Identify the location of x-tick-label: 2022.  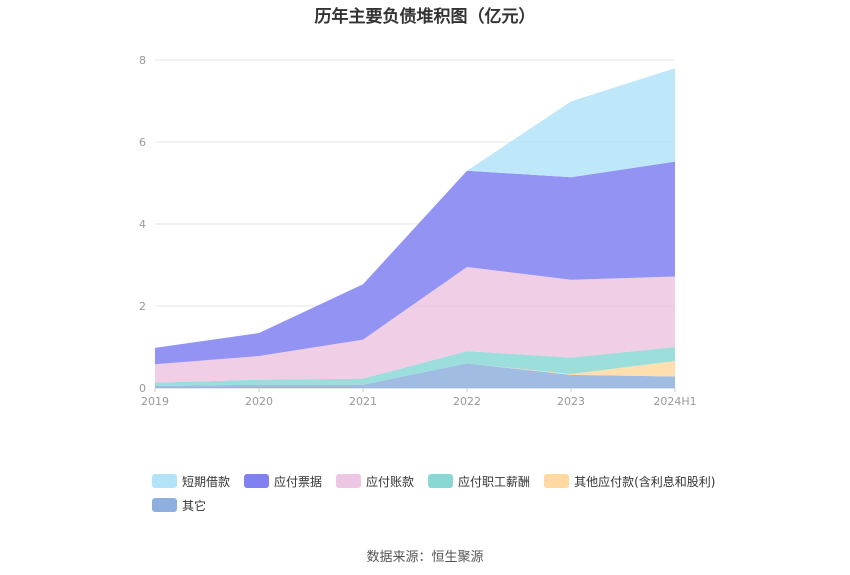
(467, 401).